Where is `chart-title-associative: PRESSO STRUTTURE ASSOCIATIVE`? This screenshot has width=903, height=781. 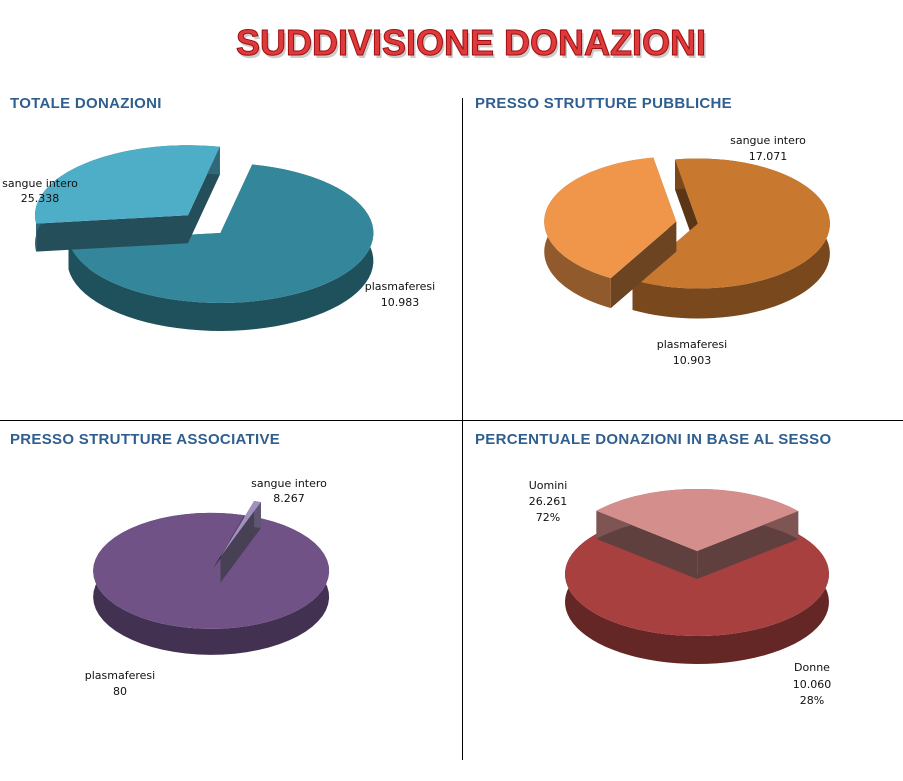 chart-title-associative: PRESSO STRUTTURE ASSOCIATIVE is located at coordinates (145, 439).